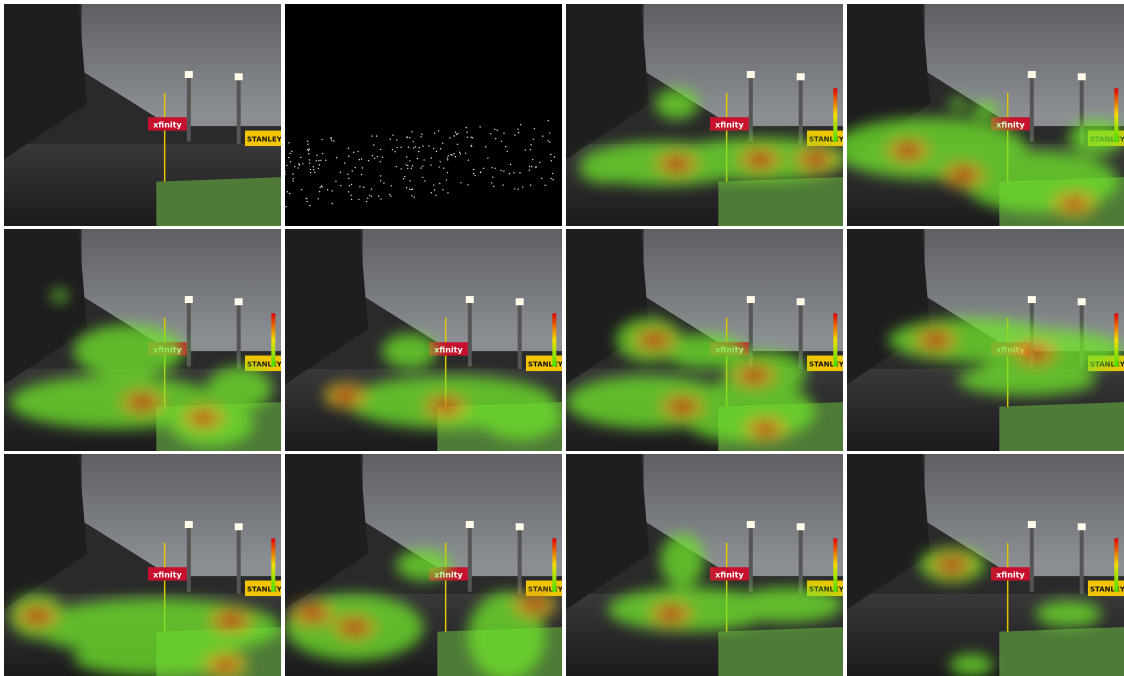 This screenshot has height=676, width=1124. Describe the element at coordinates (142, 181) in the screenshot. I see `crowd` at that location.